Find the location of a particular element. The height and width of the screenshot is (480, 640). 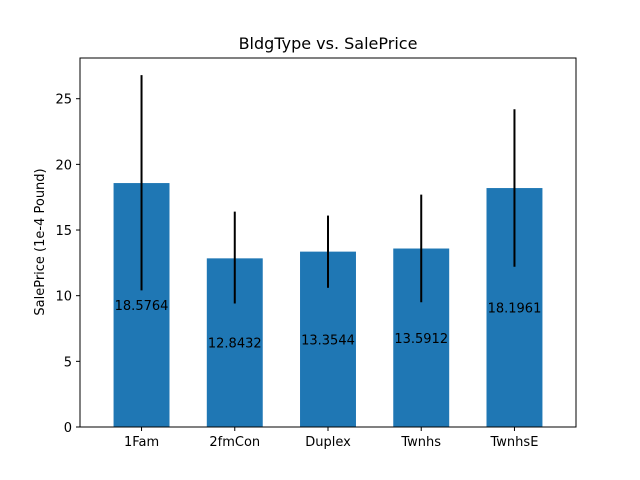

x-tick-label-2fmCon: 2fmCon is located at coordinates (234, 442).